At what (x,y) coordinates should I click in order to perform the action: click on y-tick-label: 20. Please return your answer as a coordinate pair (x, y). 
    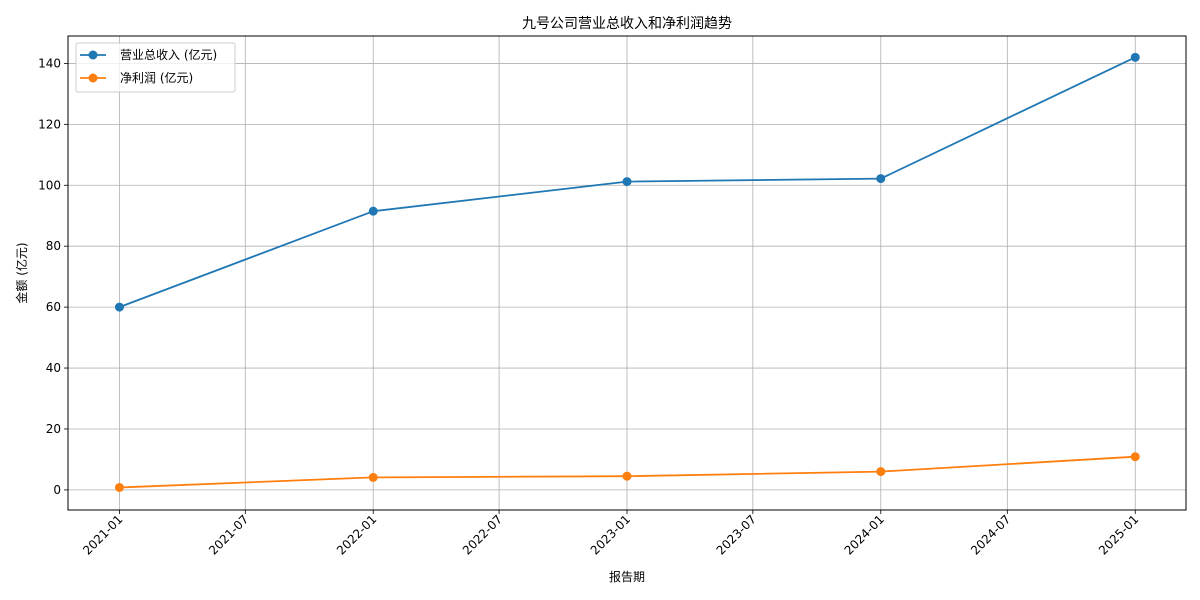
    Looking at the image, I should click on (53, 429).